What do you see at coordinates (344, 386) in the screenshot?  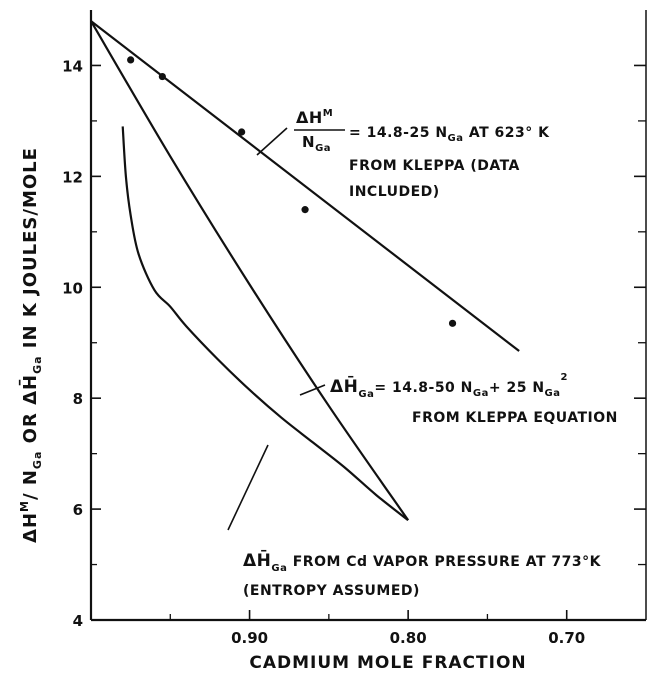 I see `annotation-2-lhs: ΔH̄` at bounding box center [344, 386].